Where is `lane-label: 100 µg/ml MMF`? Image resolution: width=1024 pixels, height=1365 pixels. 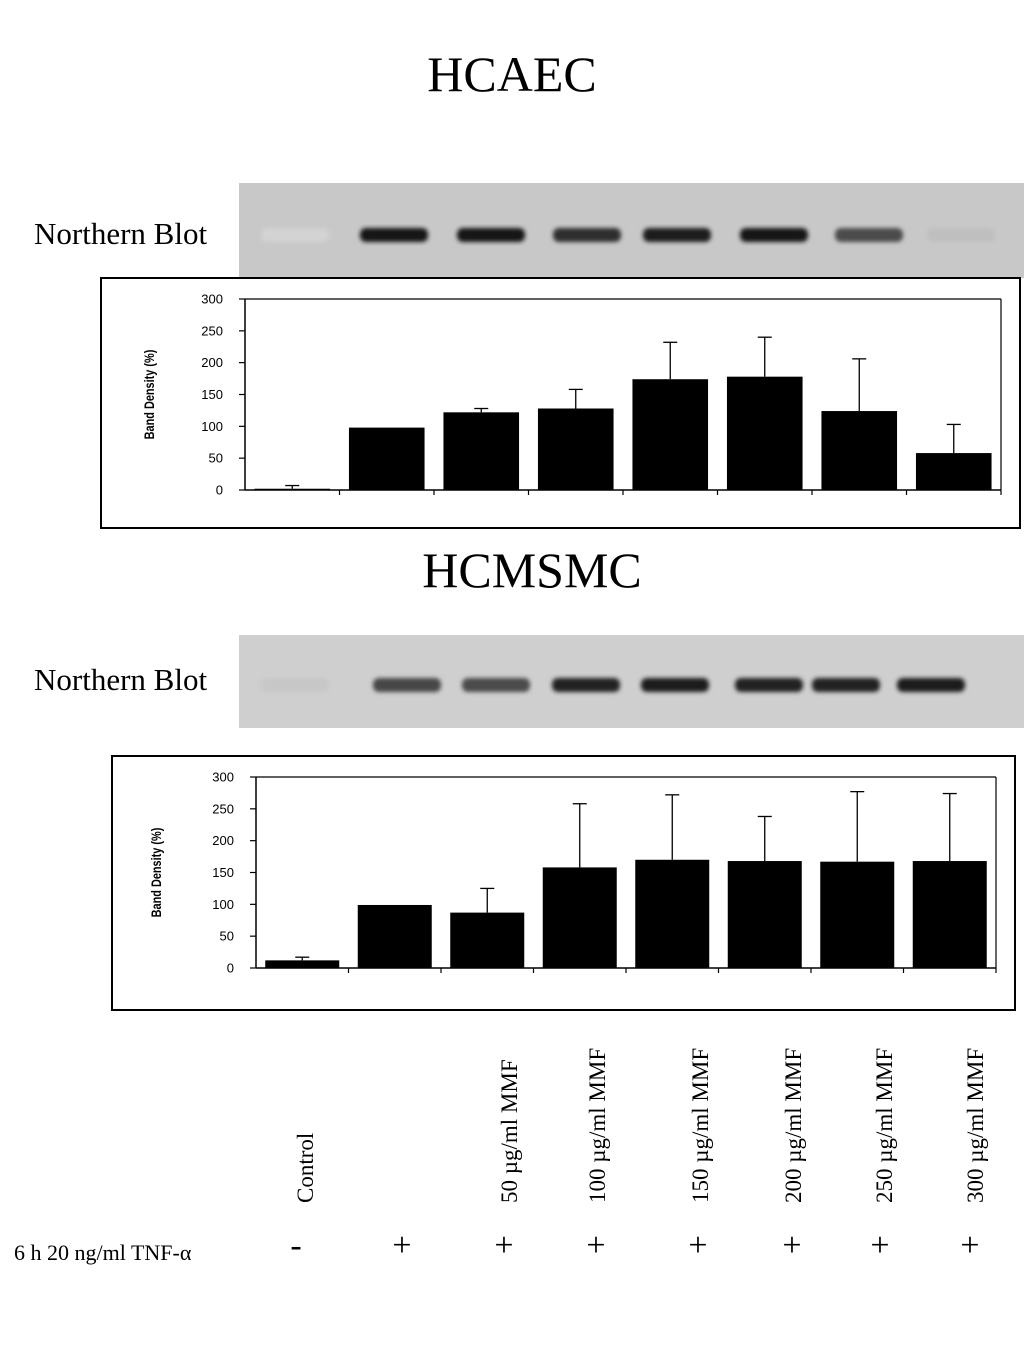 lane-label: 100 µg/ml MMF is located at coordinates (597, 1125).